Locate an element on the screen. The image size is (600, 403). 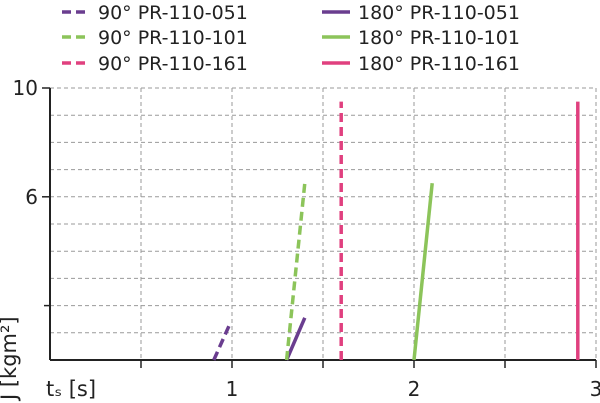
y-axis-label: J [kgm²] is located at coordinates (10, 359).